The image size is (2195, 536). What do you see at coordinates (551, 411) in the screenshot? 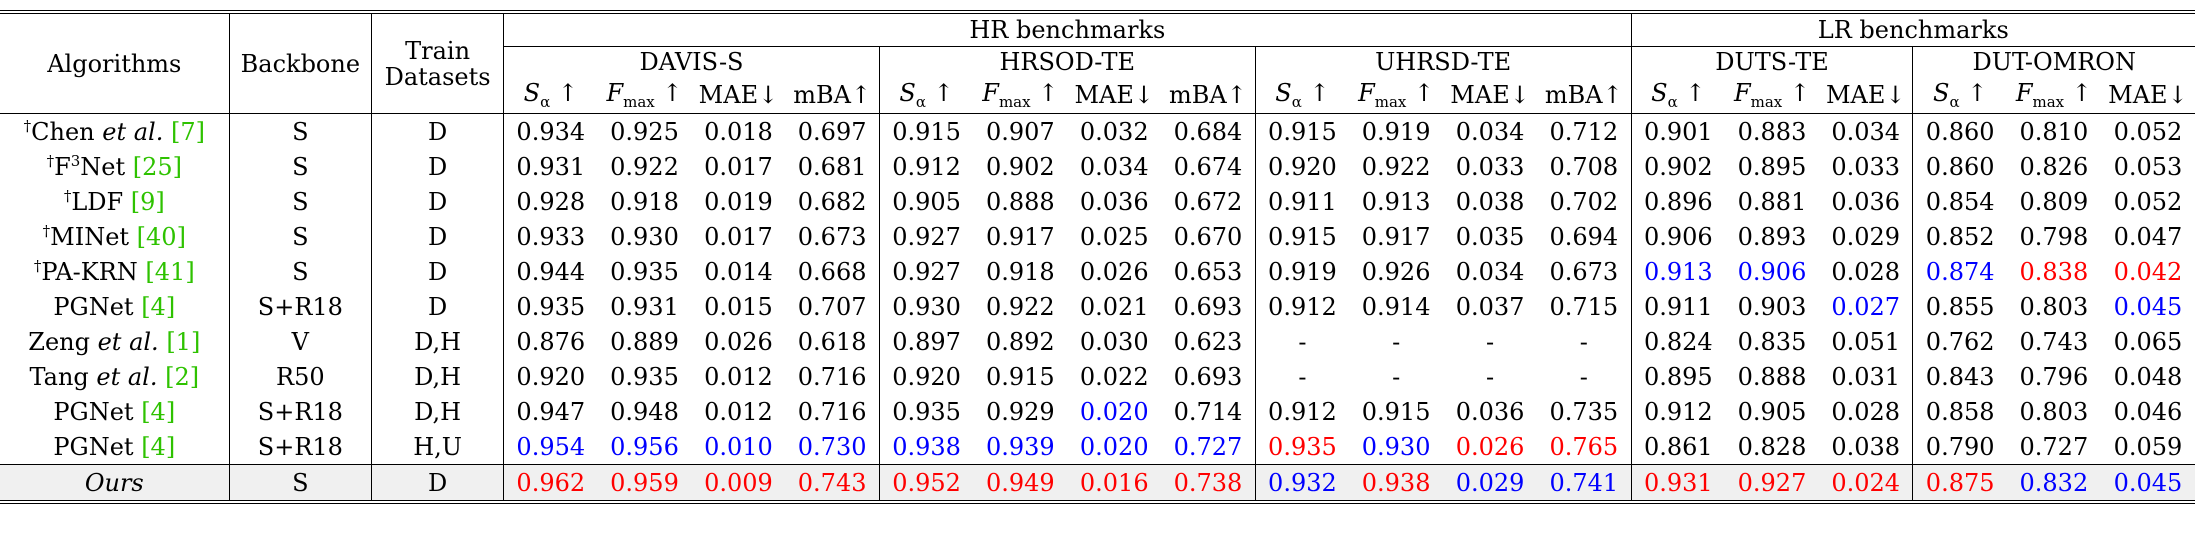
I see `cell-davis-s-alpha: 0.947` at bounding box center [551, 411].